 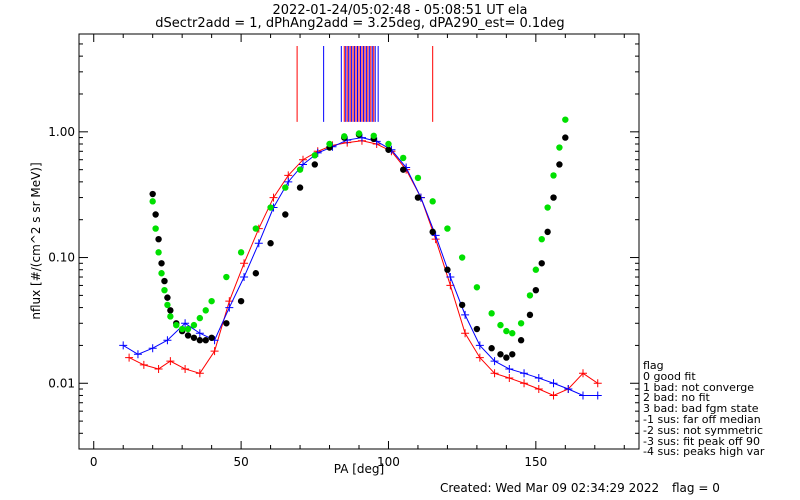 I want to click on flag-status: flag = 0, so click(x=696, y=488).